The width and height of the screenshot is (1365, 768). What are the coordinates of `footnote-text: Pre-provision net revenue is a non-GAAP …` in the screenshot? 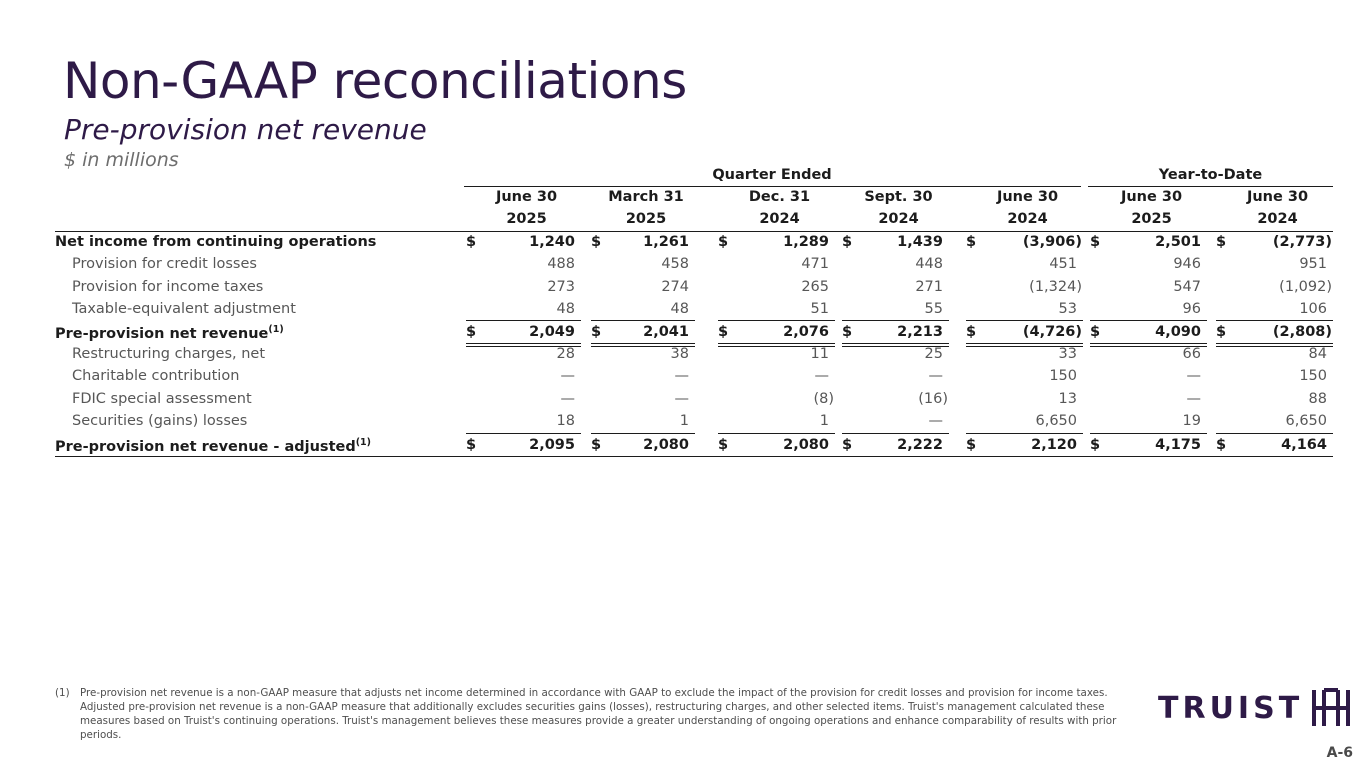 It's located at (598, 714).